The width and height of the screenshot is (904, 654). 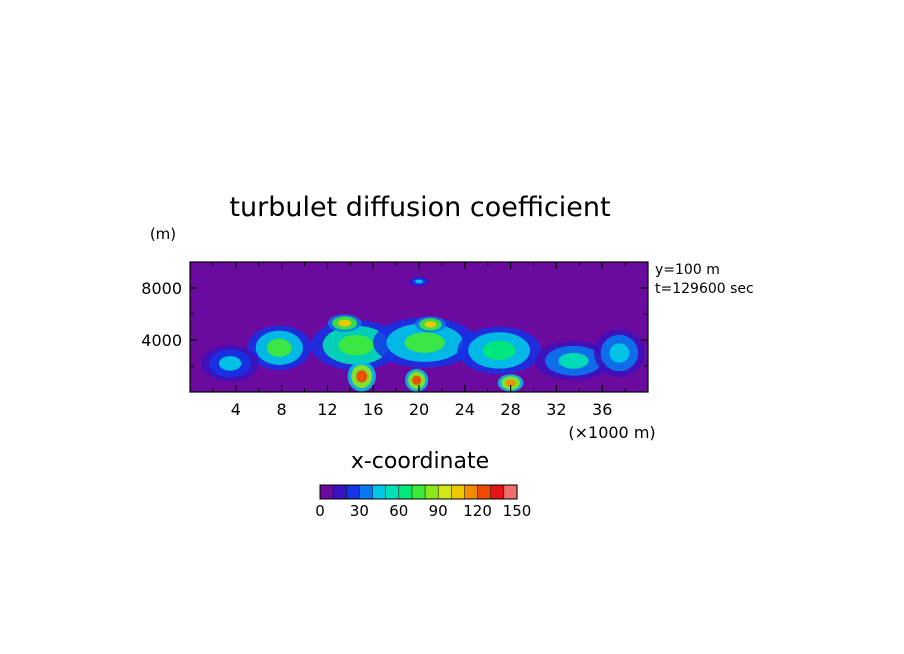 I want to click on chart-title: turbulet diffusion coefficient, so click(x=419, y=207).